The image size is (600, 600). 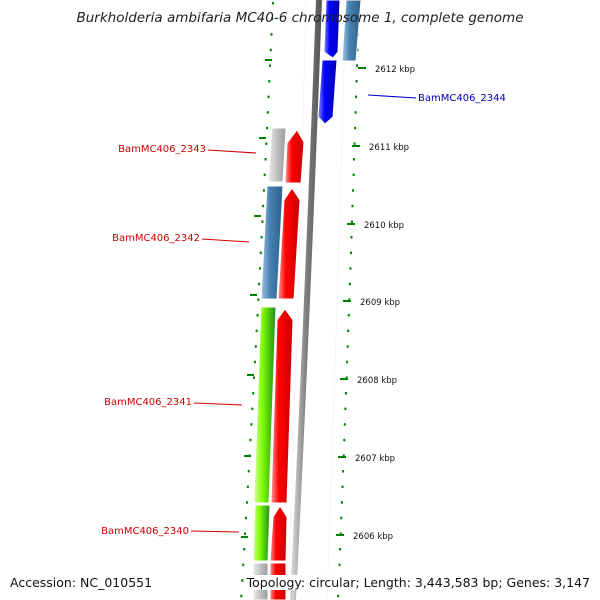 What do you see at coordinates (272, 242) in the screenshot?
I see `feature-bam2342-steel` at bounding box center [272, 242].